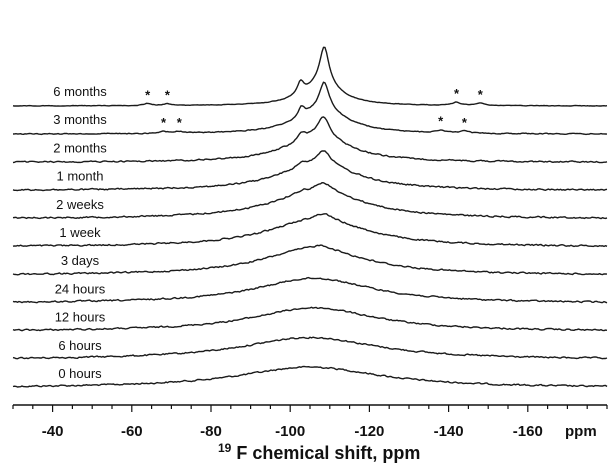  Describe the element at coordinates (80, 204) in the screenshot. I see `spectrum-label: 2 weeks` at that location.